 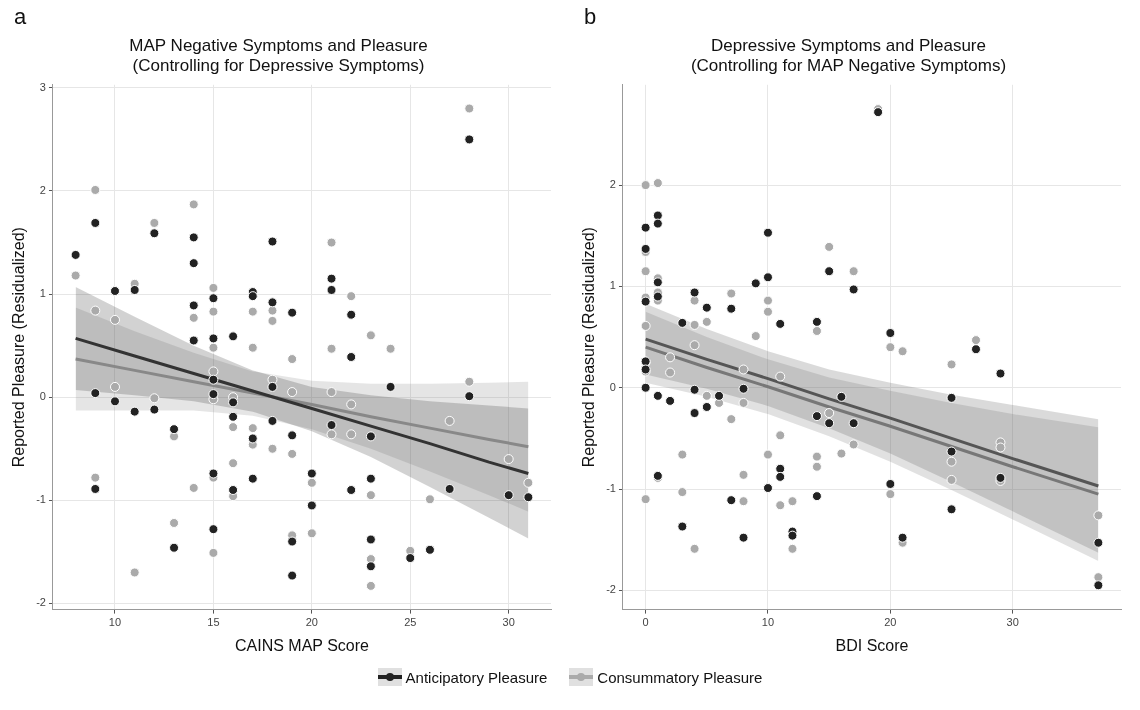 What do you see at coordinates (590, 17) in the screenshot?
I see `text: b` at bounding box center [590, 17].